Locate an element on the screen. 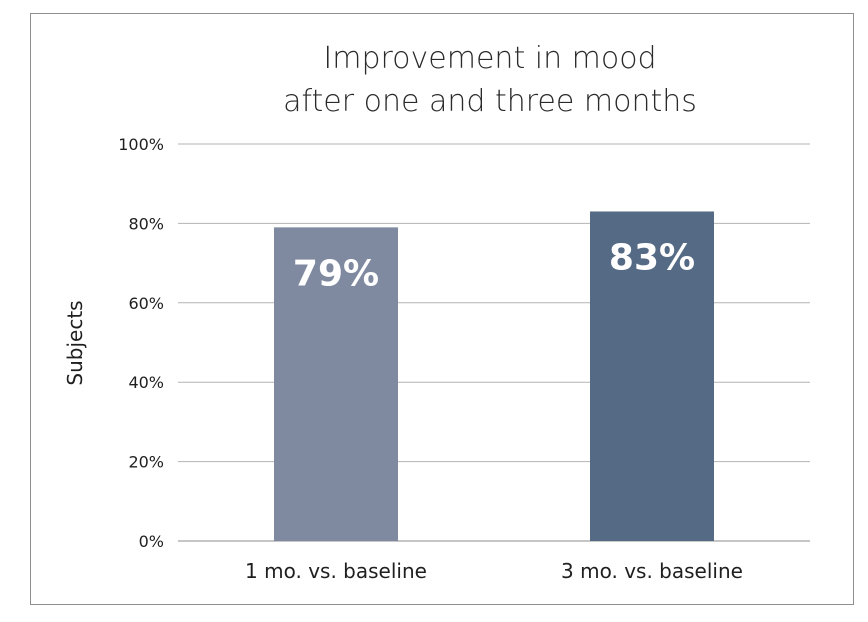  data-label-1: 79% is located at coordinates (336, 273).